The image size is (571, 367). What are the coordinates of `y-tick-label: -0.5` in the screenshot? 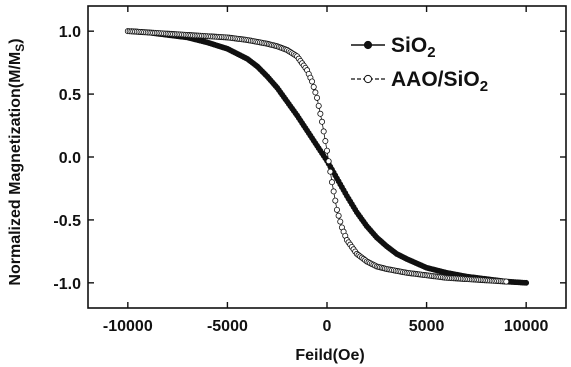 It's located at (67, 221).